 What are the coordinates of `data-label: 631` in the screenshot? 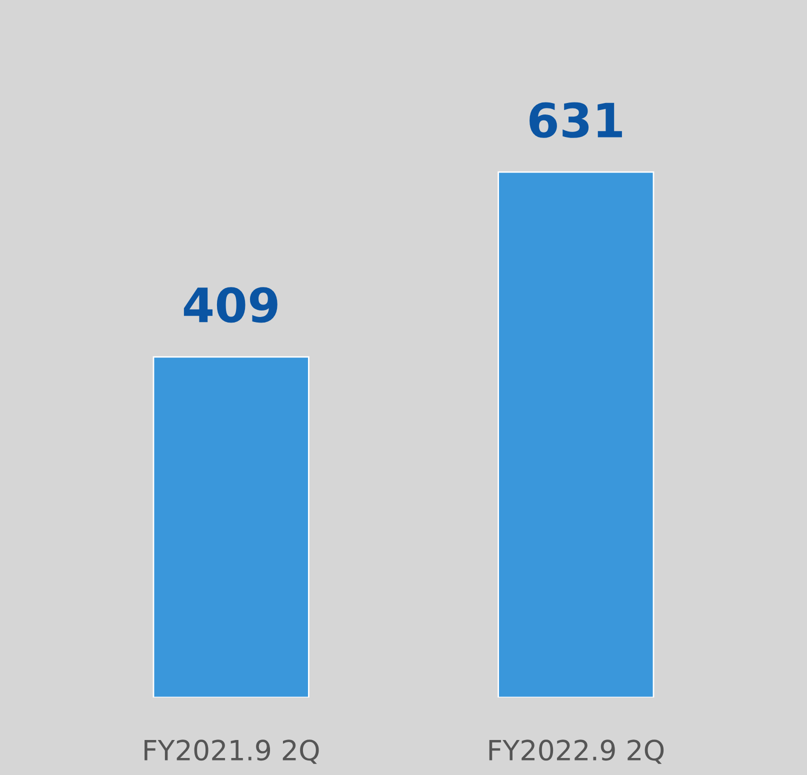 It's located at (576, 120).